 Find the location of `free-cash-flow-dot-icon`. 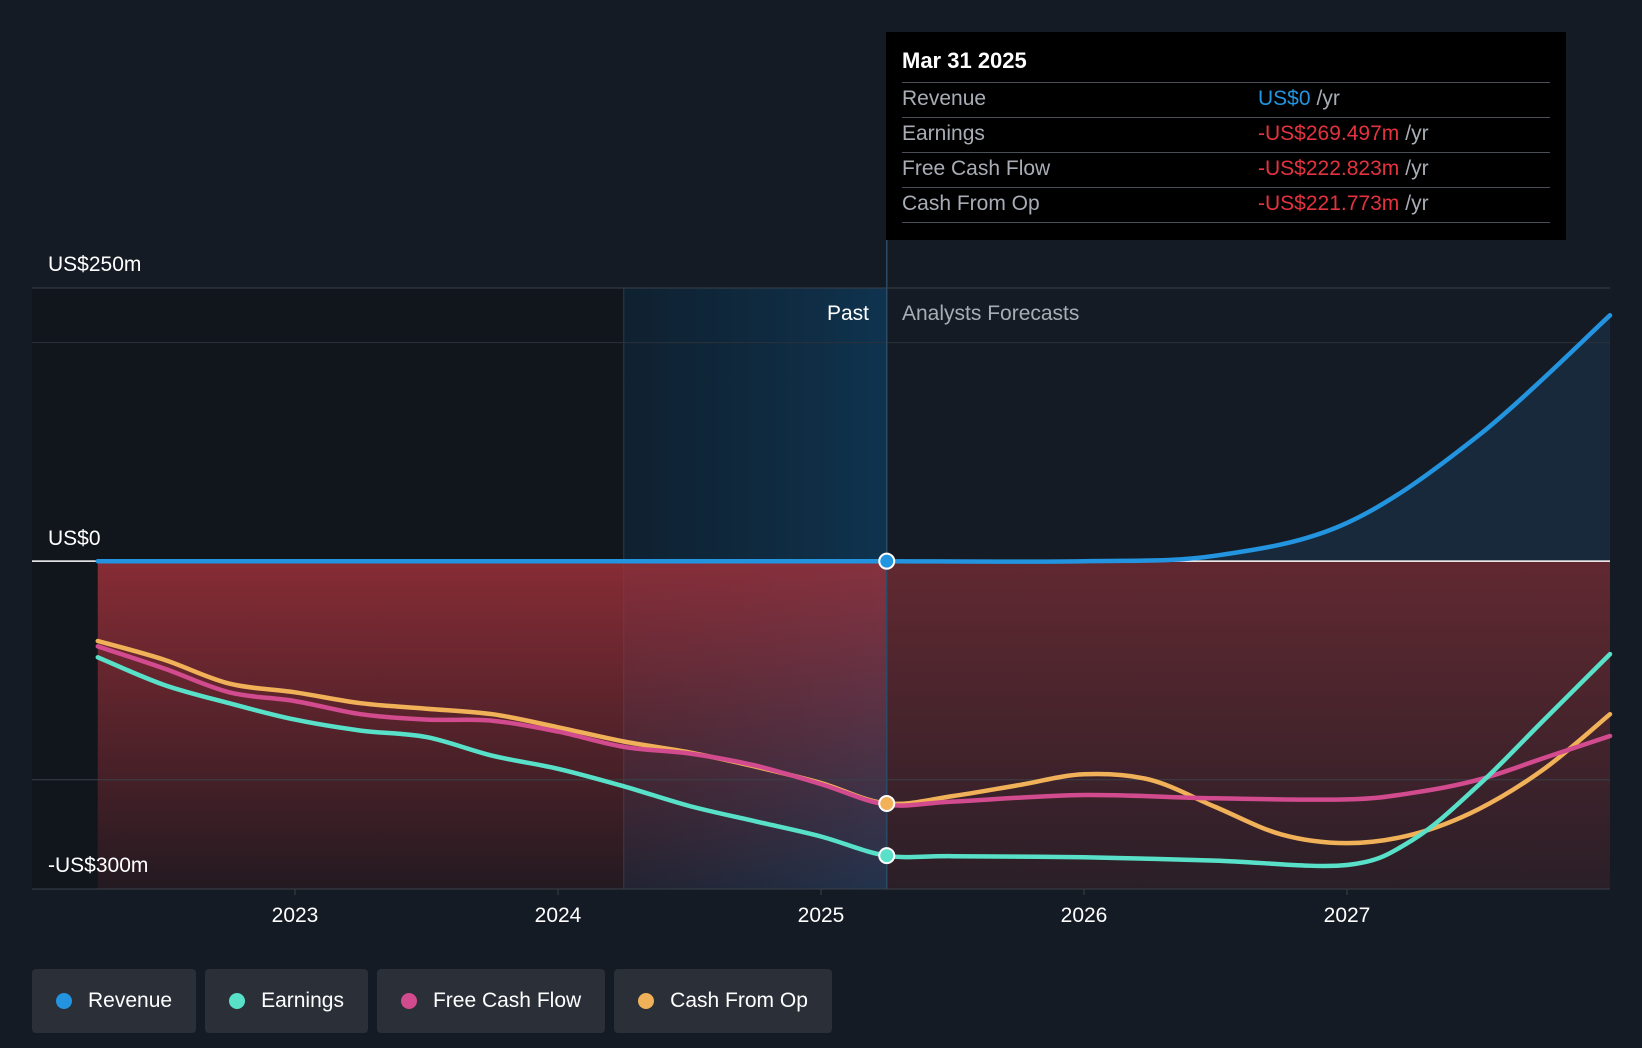

free-cash-flow-dot-icon is located at coordinates (408, 1001).